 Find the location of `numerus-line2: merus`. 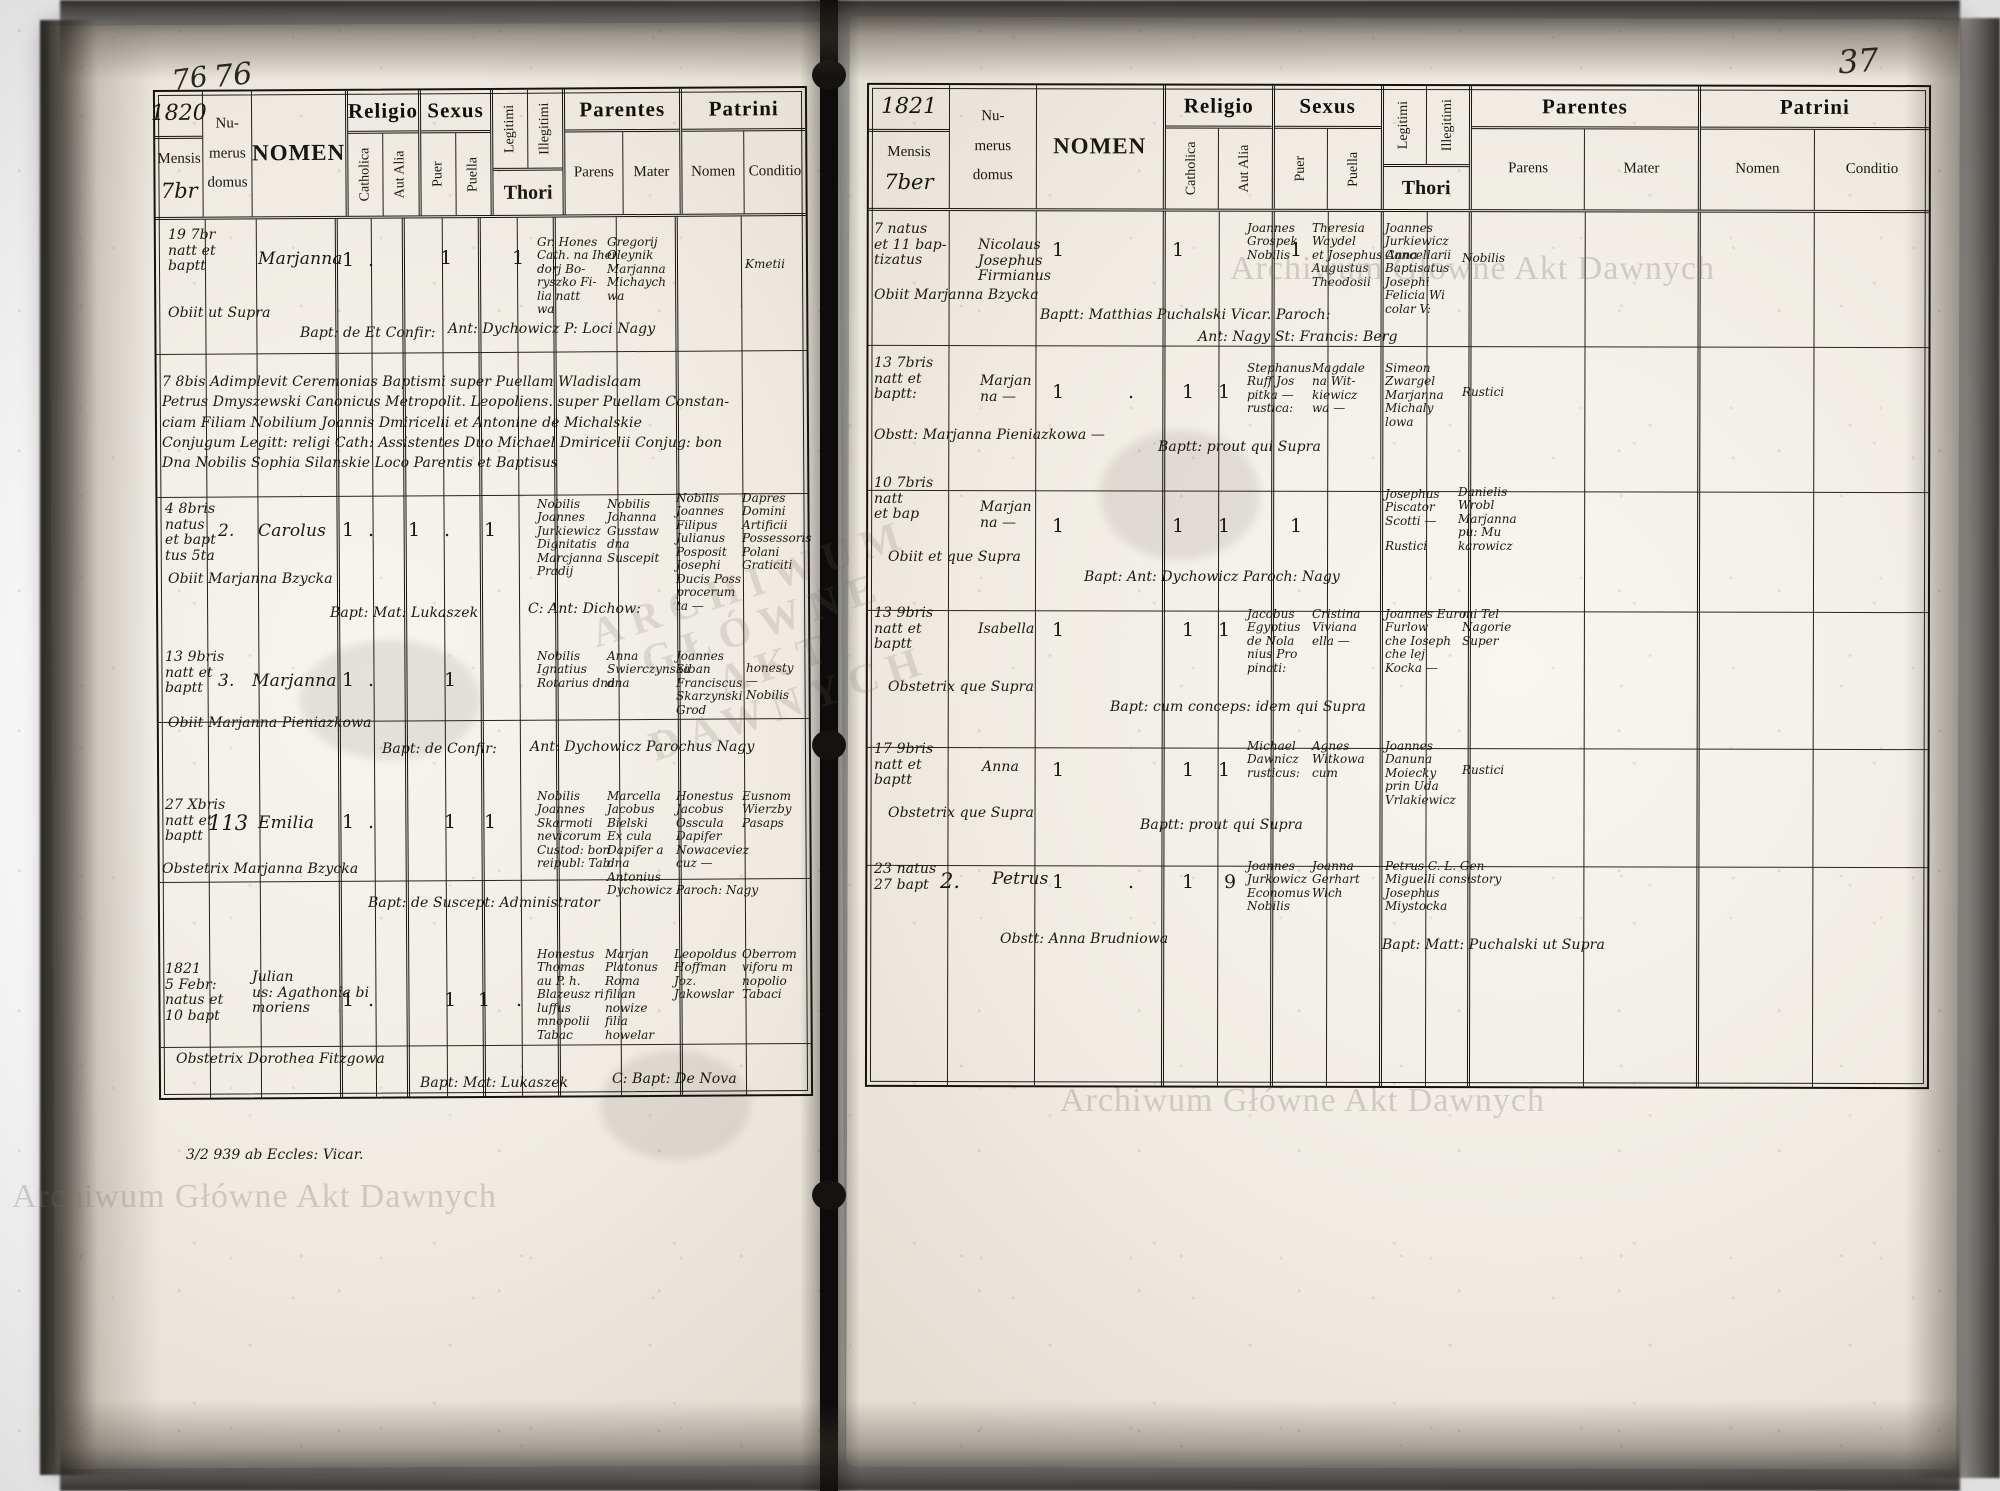

numerus-line2: merus is located at coordinates (993, 145).